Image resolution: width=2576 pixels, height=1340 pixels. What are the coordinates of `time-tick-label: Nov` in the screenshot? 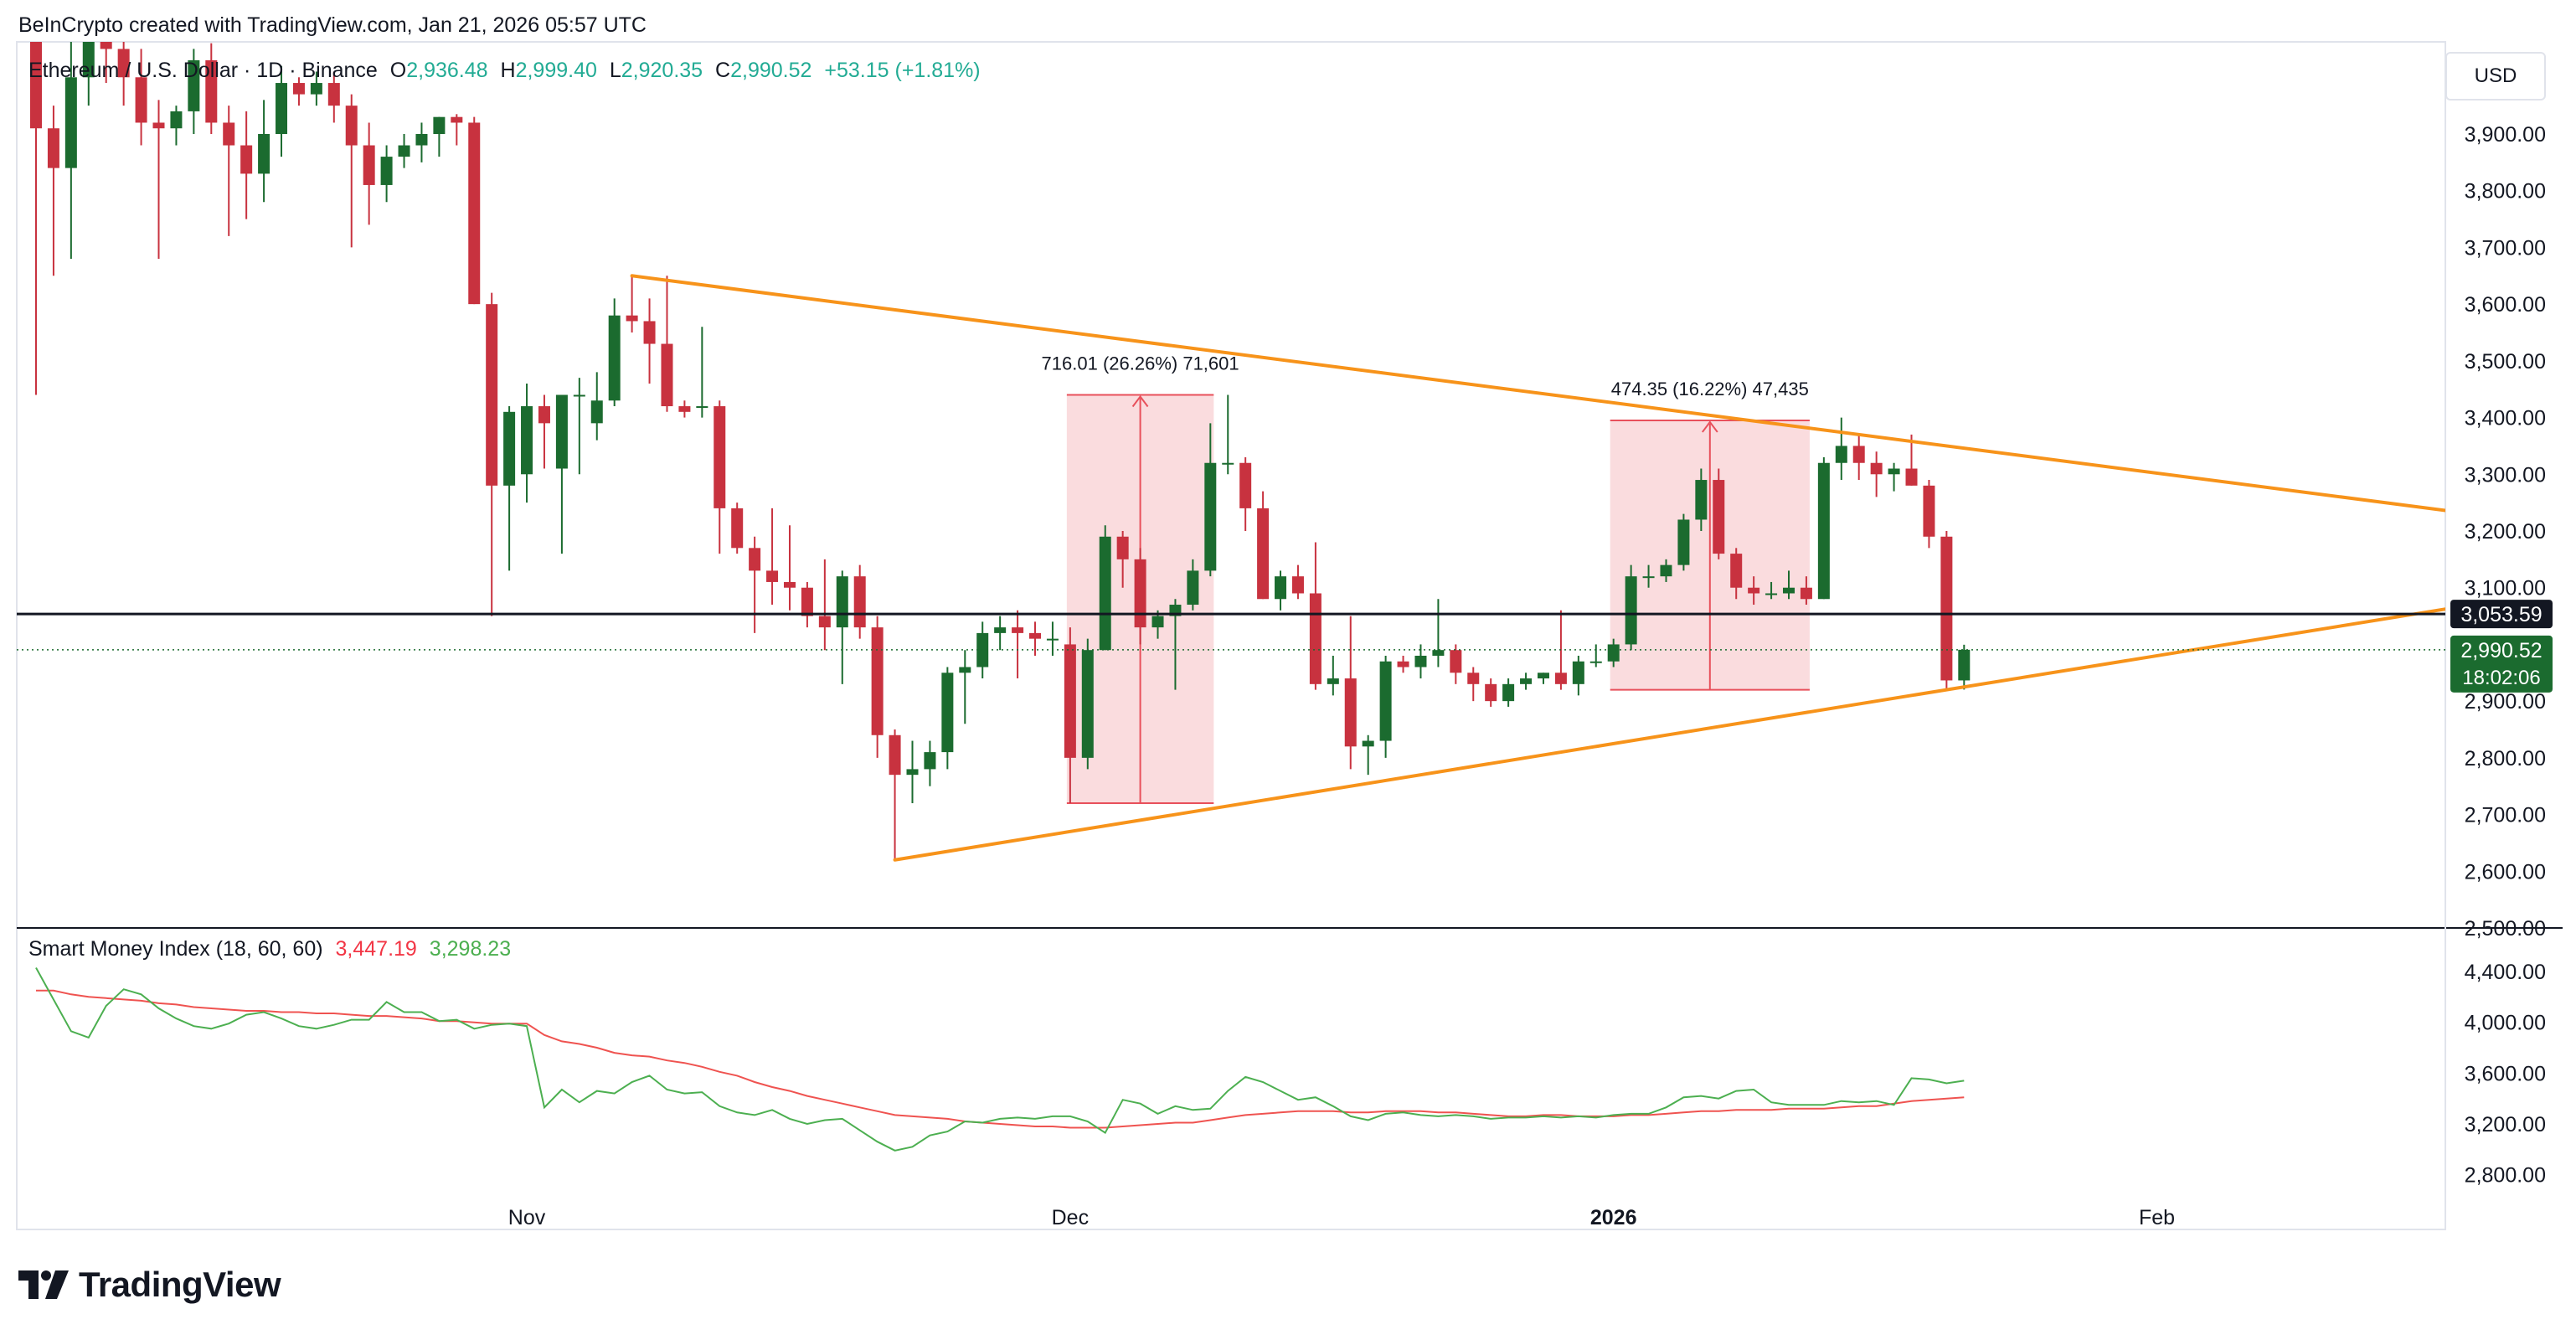 It's located at (527, 1217).